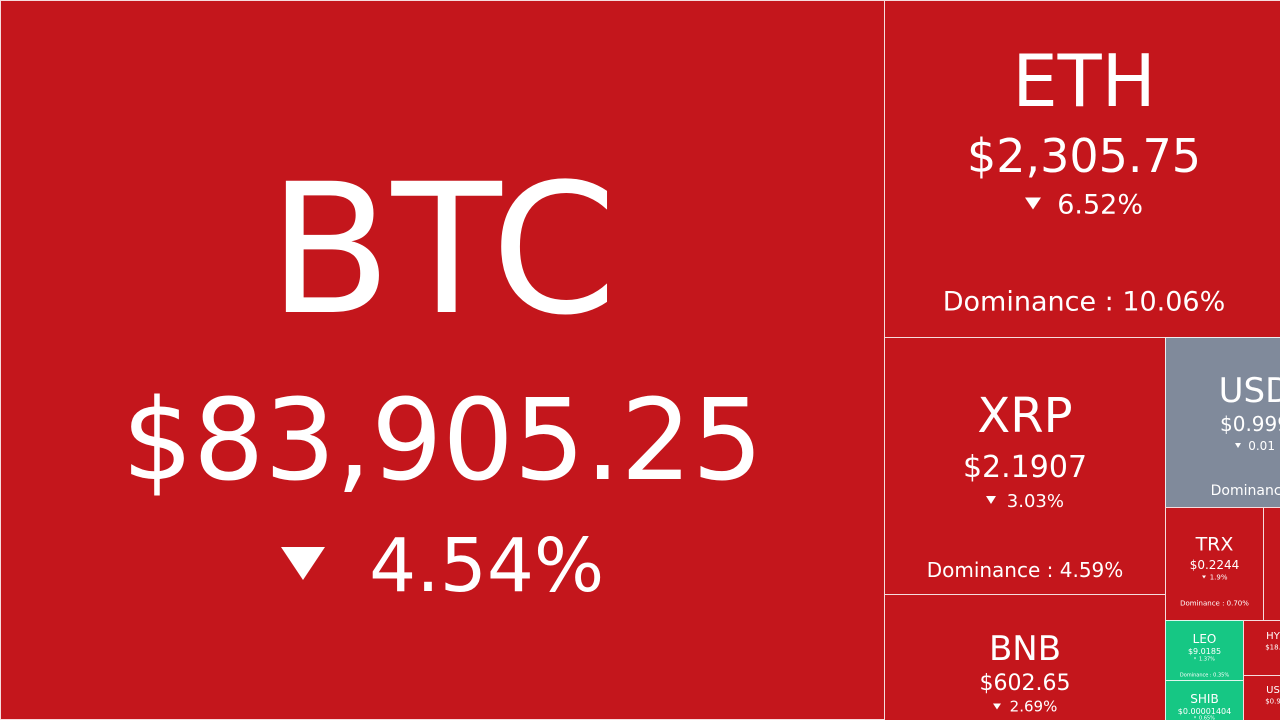 This screenshot has height=720, width=1280. I want to click on coin-change: 1.37%, so click(1204, 659).